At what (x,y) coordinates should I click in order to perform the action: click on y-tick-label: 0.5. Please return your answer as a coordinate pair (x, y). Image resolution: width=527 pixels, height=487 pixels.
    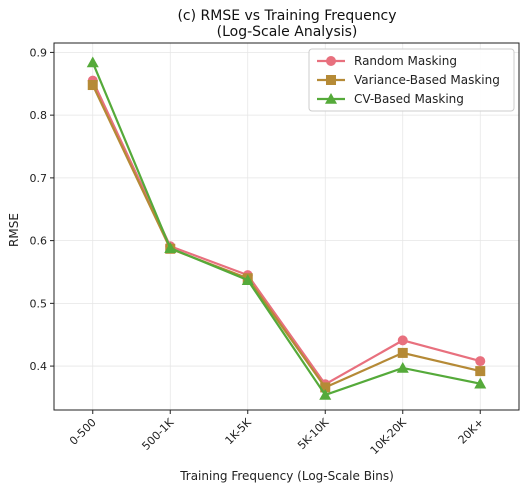
    Looking at the image, I should click on (39, 303).